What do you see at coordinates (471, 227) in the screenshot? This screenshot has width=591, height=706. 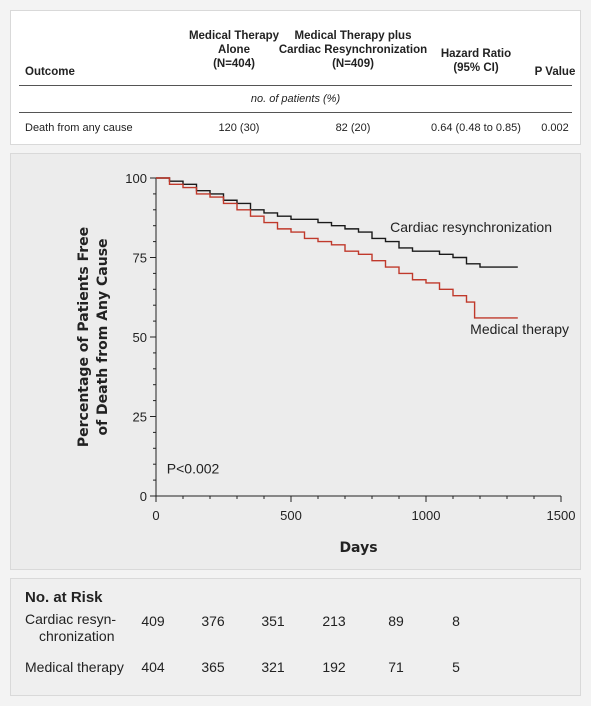 I see `series-label-crt: Cardiac resynchronization` at bounding box center [471, 227].